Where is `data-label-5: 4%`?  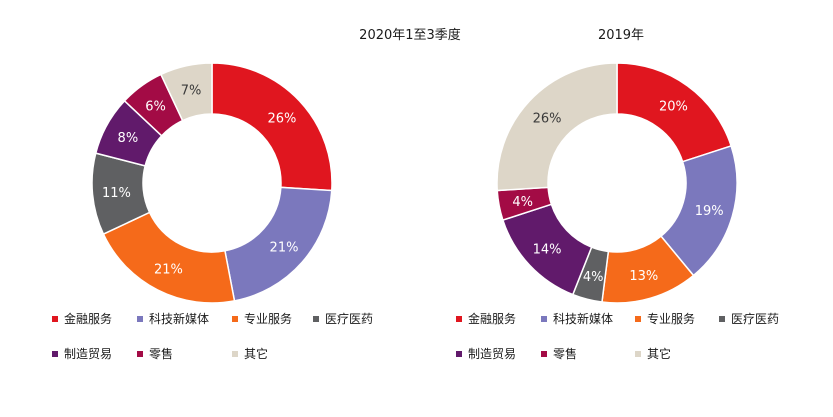
data-label-5: 4% is located at coordinates (522, 202).